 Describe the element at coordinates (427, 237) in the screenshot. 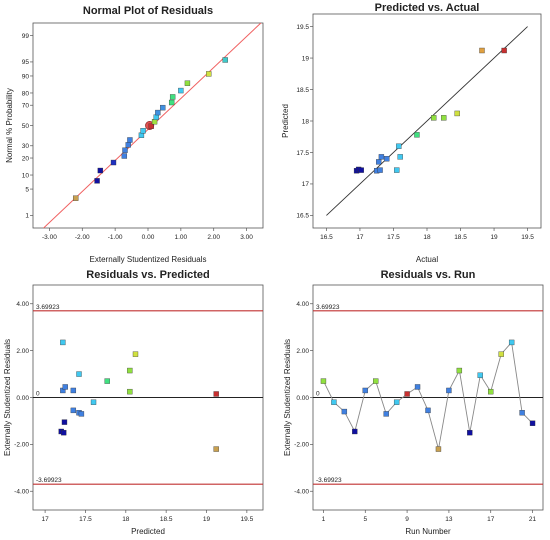

I see `x-tick-label: 18` at that location.